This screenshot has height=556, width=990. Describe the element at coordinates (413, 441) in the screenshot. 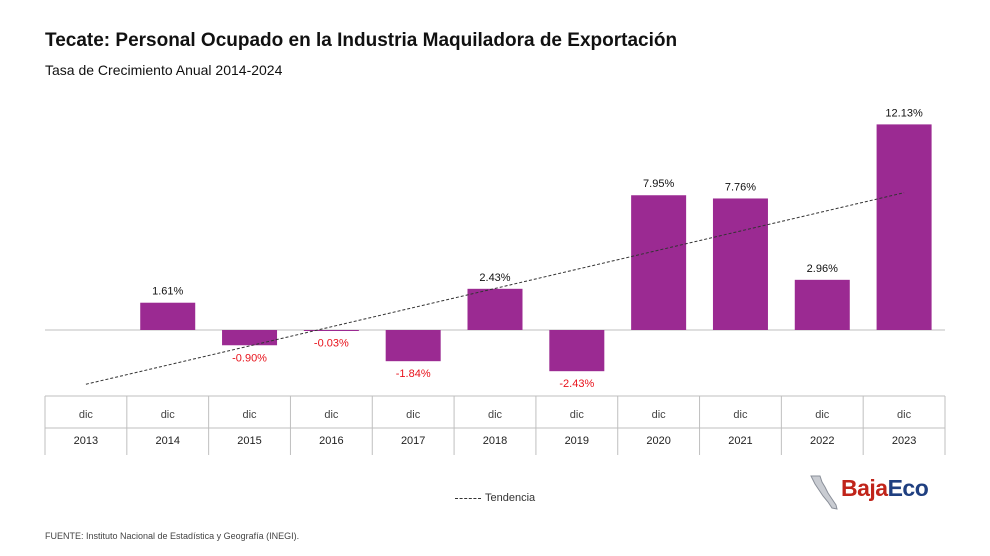

I see `tick-year-2017: 2017` at that location.